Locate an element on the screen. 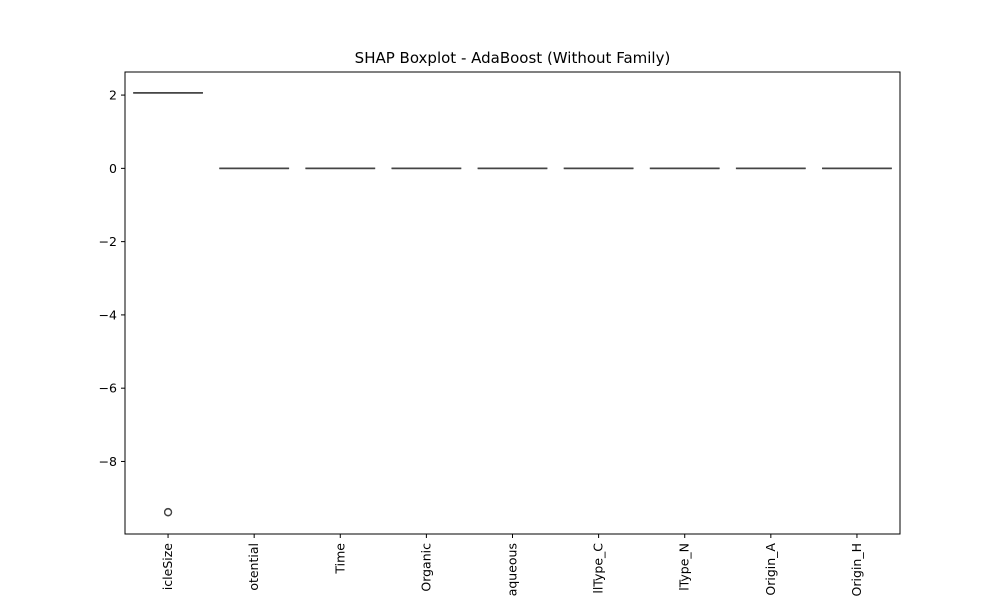  x-tick-label: icleSize is located at coordinates (167, 566).